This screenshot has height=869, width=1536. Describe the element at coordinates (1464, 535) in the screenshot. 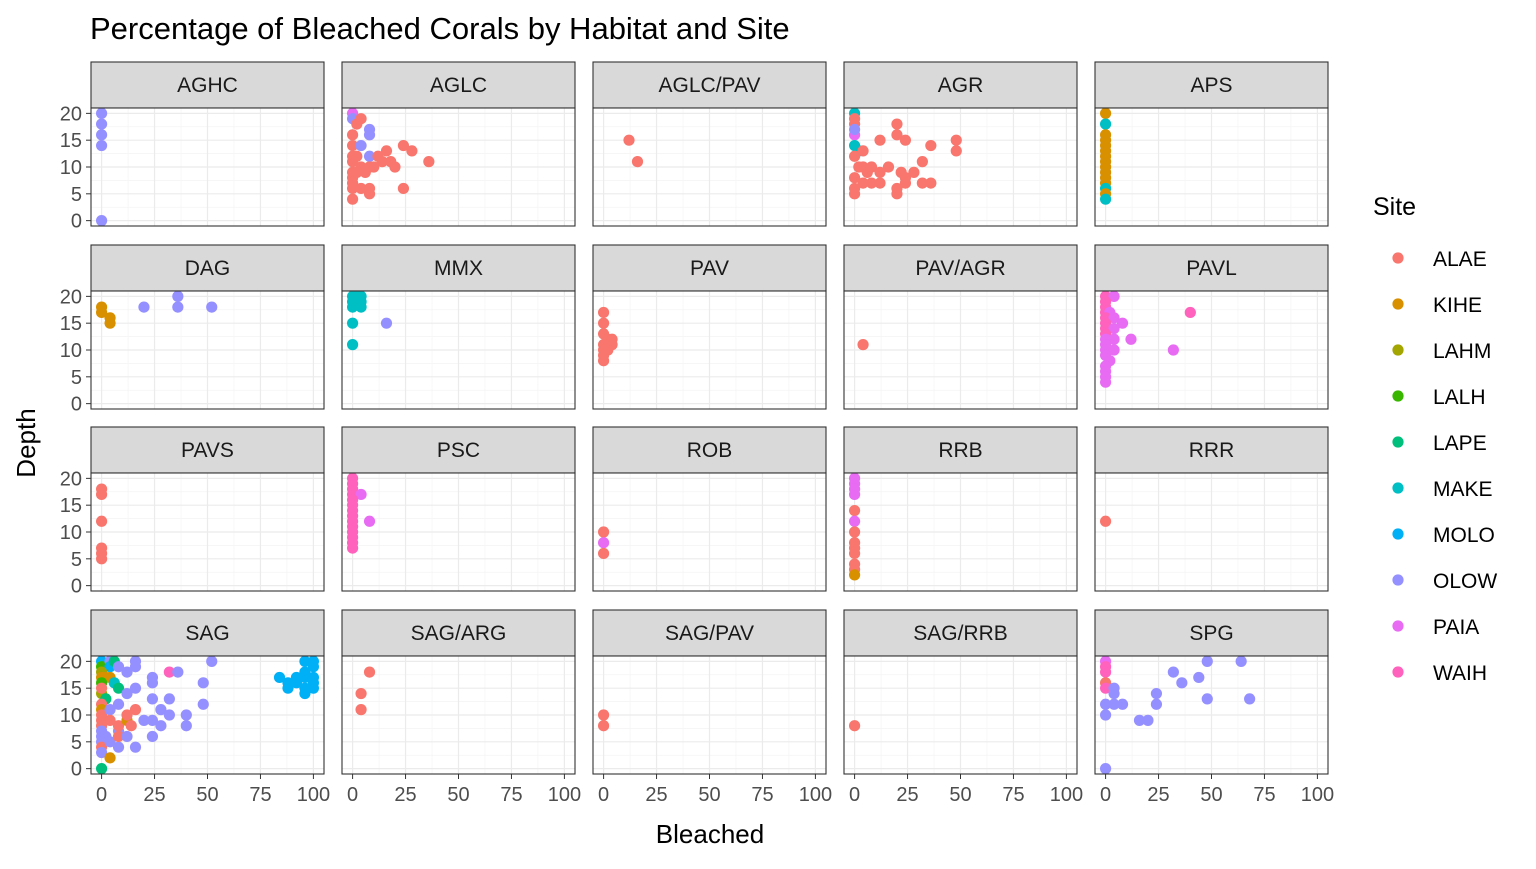

I see `legend-label: MOLO` at that location.